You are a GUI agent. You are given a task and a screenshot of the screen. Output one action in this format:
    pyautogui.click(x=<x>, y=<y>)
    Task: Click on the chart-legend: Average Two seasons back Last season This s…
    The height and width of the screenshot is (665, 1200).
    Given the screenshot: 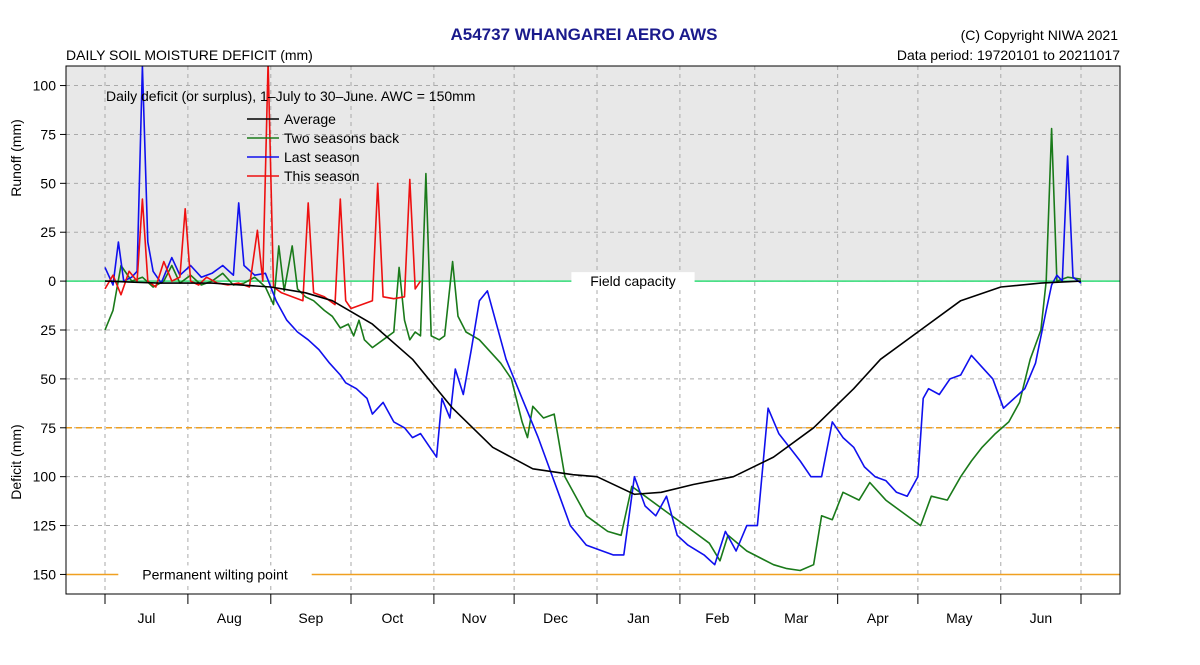 What is the action you would take?
    pyautogui.click(x=323, y=147)
    